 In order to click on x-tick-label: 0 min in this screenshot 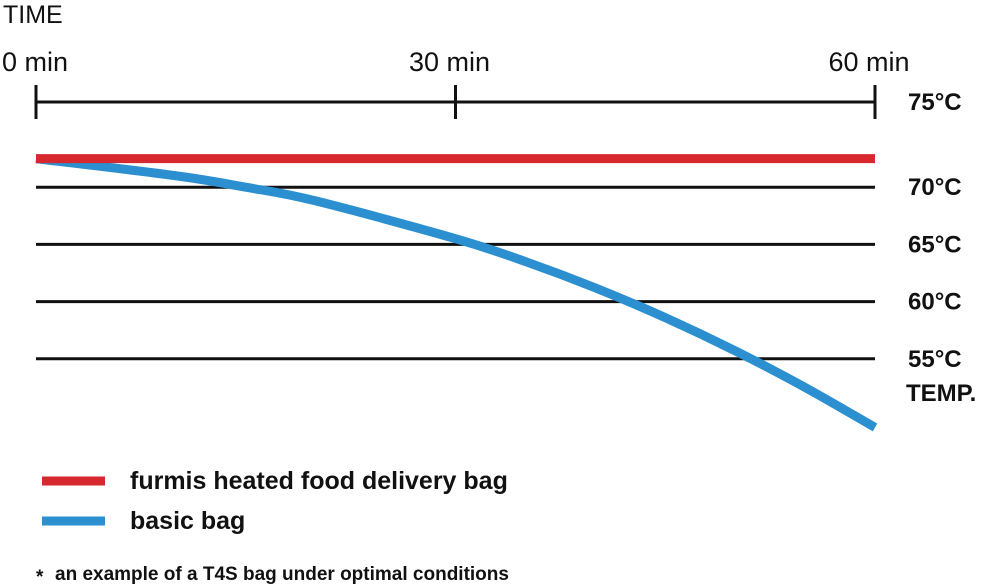, I will do `click(35, 62)`.